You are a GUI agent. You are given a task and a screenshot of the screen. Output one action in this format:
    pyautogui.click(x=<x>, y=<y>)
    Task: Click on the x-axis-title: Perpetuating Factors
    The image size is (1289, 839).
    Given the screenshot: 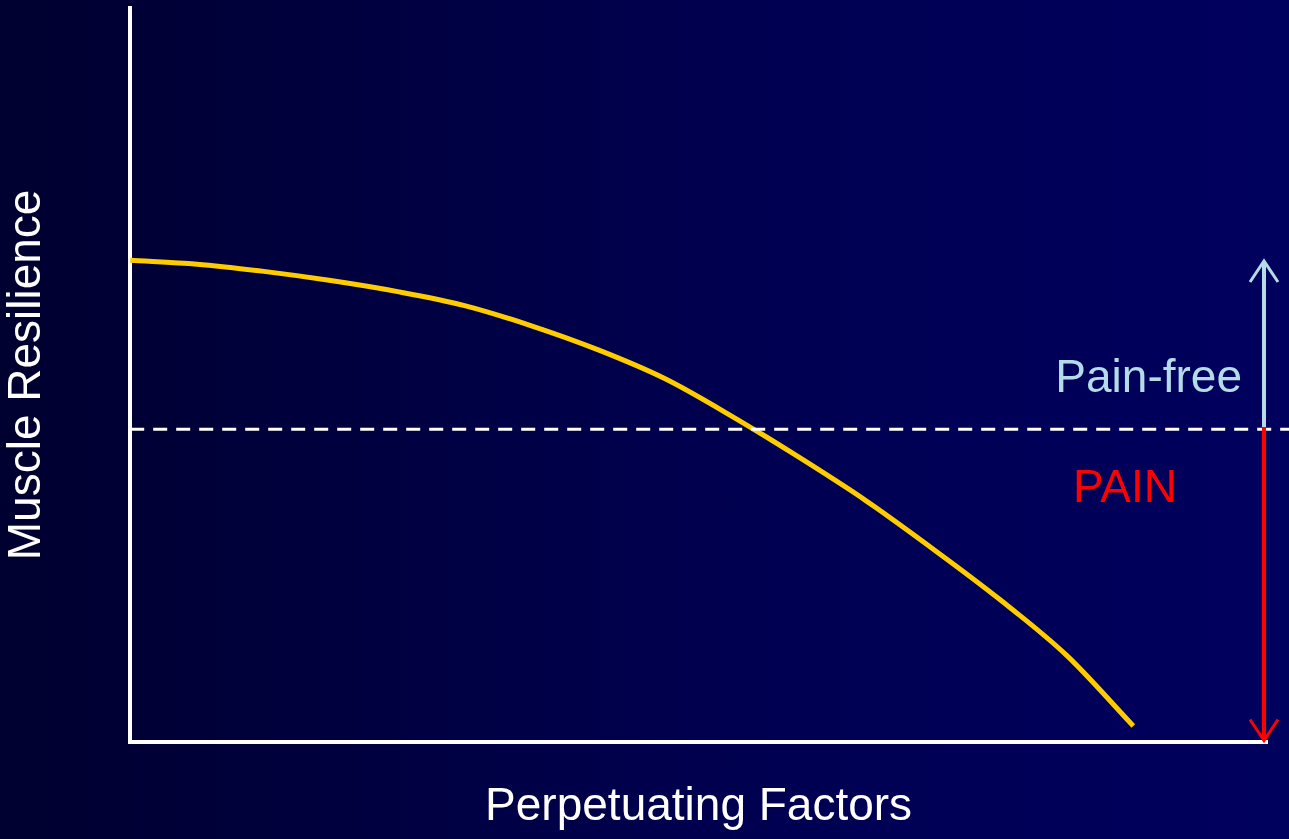 What is the action you would take?
    pyautogui.click(x=699, y=804)
    